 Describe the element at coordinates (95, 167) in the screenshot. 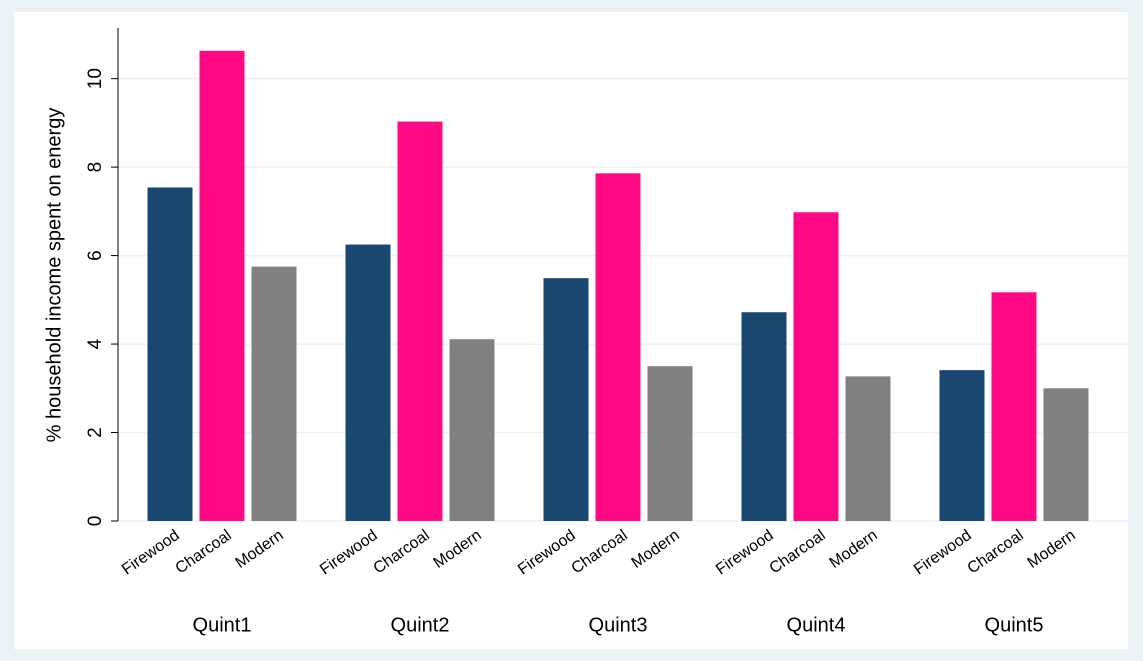

I see `y-tick-label: 8` at that location.